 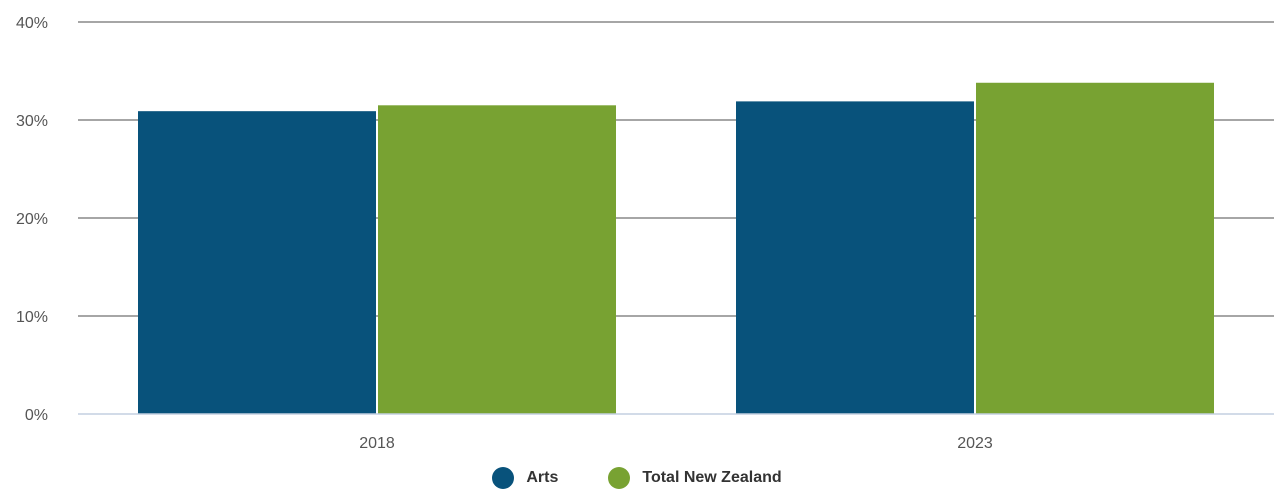 I want to click on legend-label: Arts, so click(x=542, y=477).